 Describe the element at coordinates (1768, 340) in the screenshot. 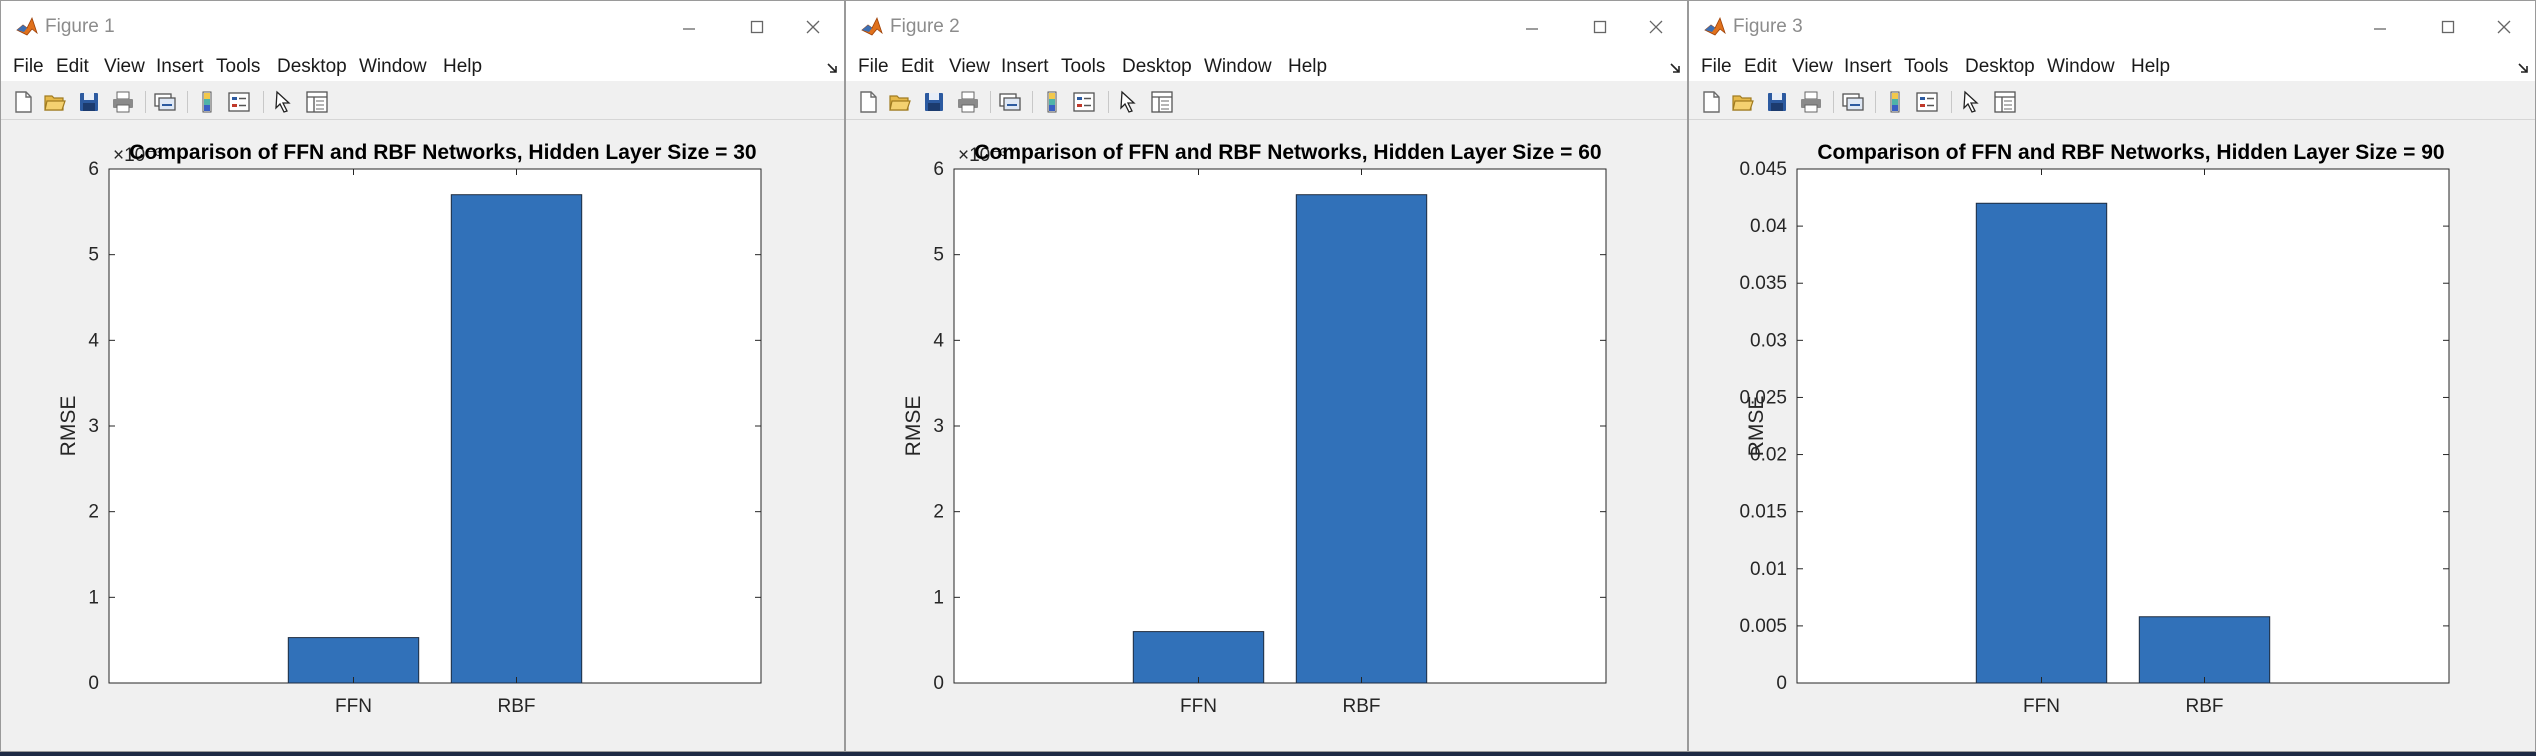

I see `y-tick-label: 0.03` at that location.